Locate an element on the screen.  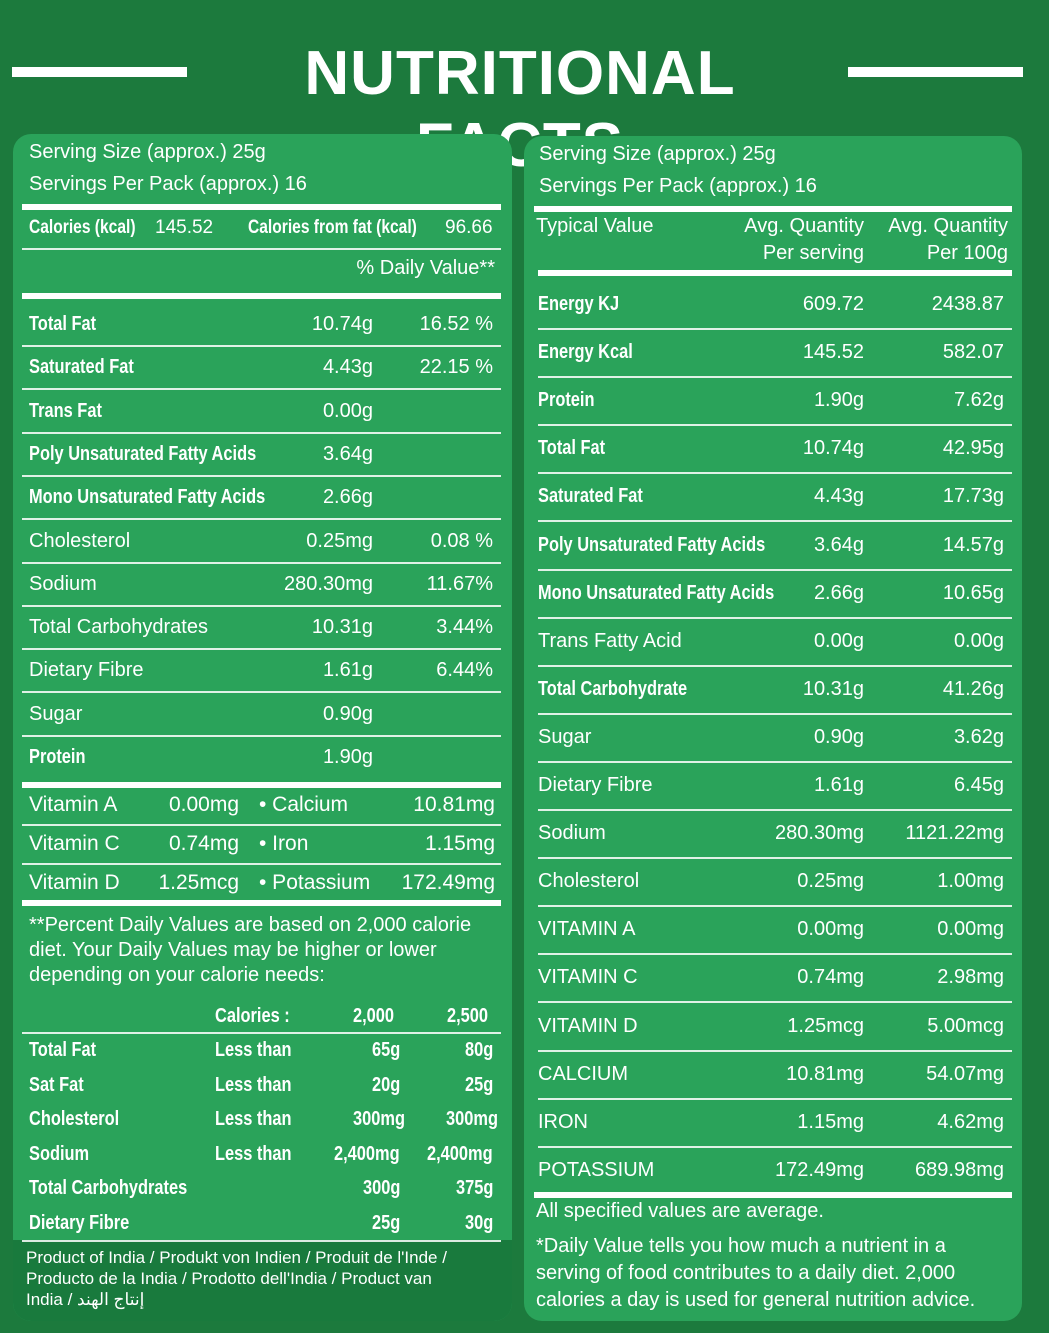
per-serving-value: 3.64g is located at coordinates (838, 544).